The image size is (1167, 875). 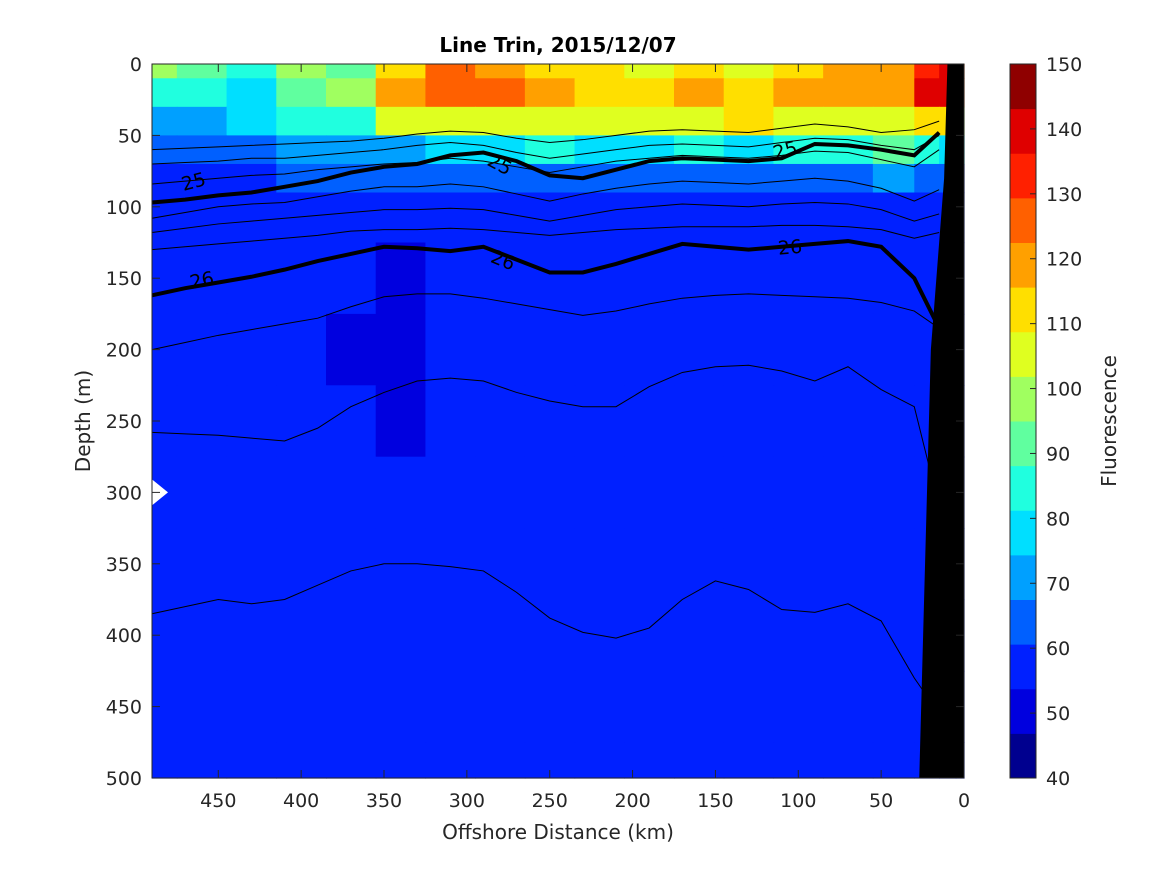 I want to click on chart-title: Line Trin, 2015/12/07, so click(x=557, y=45).